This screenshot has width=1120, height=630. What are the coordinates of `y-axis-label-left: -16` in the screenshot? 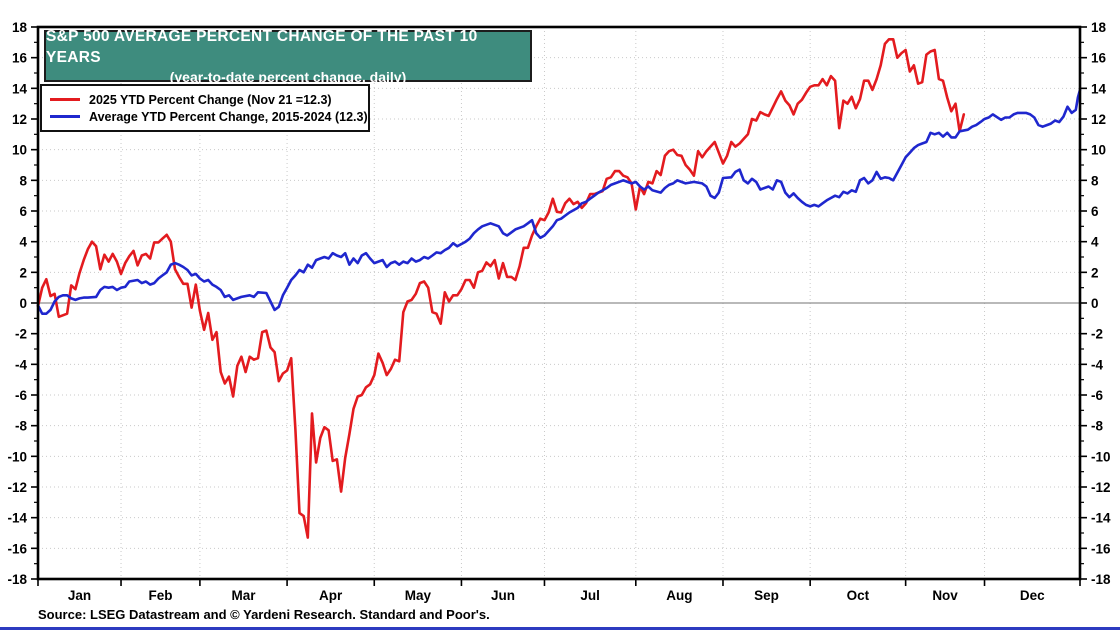 It's located at (17, 548).